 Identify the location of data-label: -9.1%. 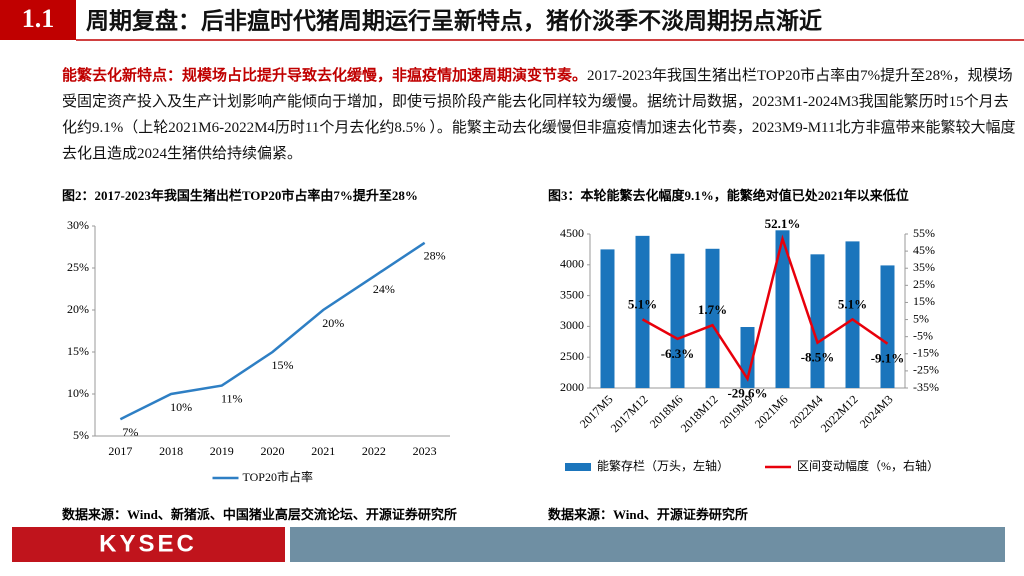
(888, 358).